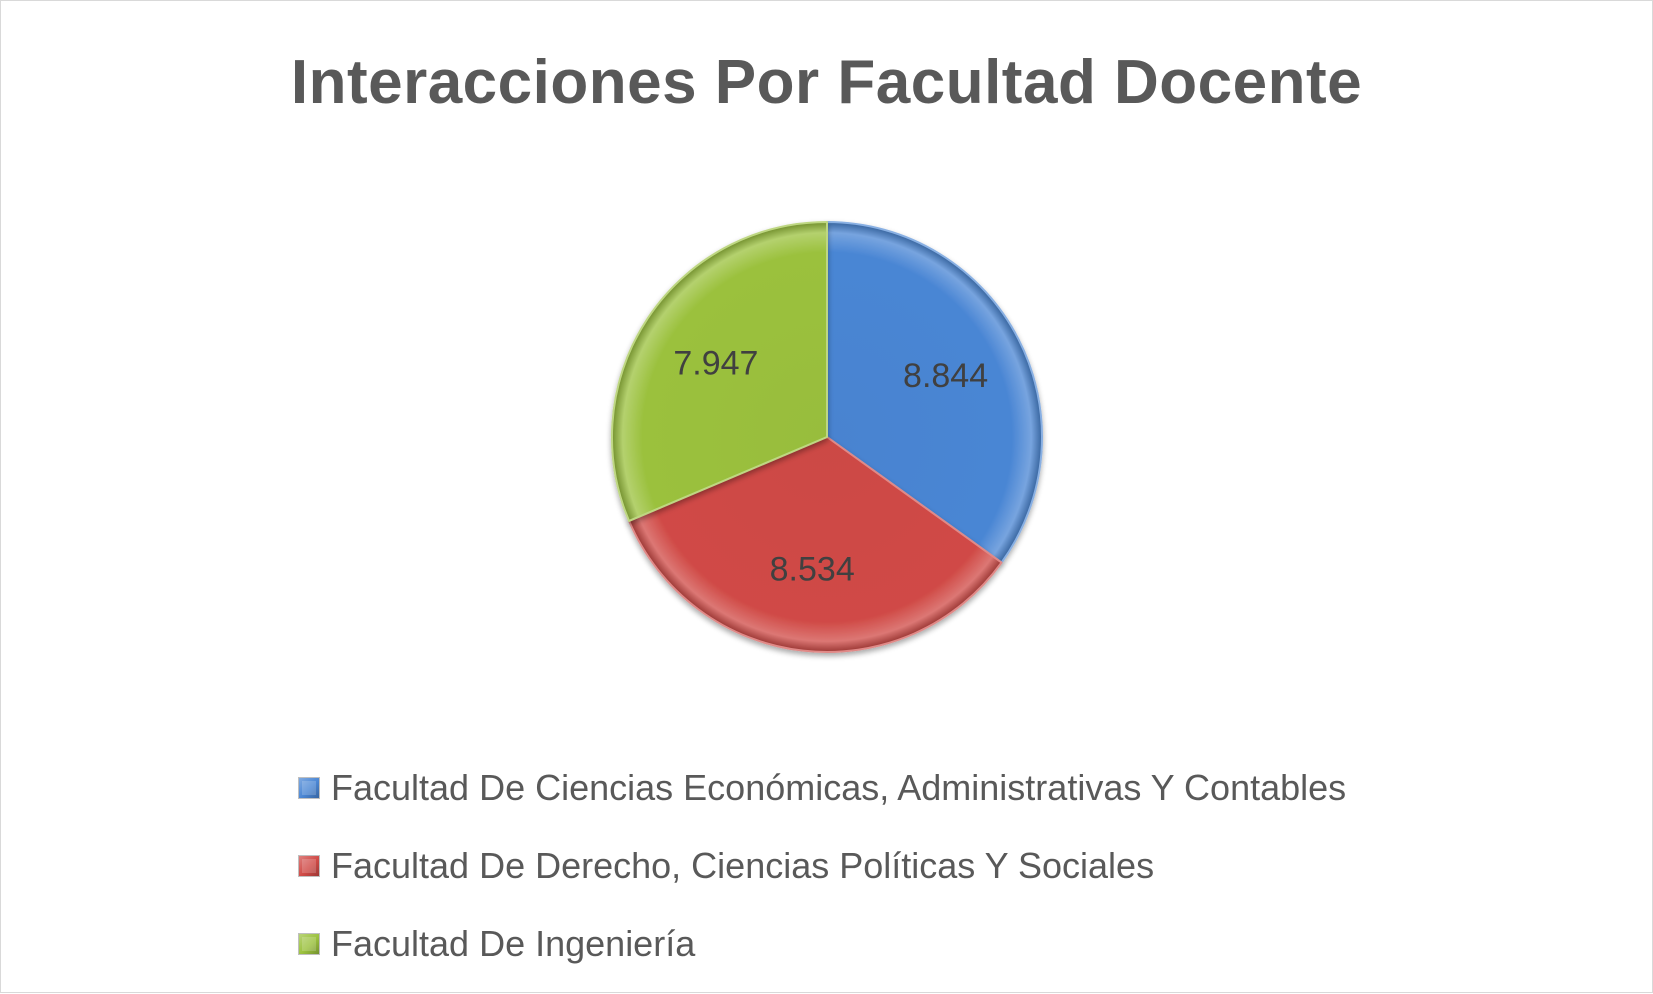  What do you see at coordinates (945, 376) in the screenshot?
I see `pie-data-label: 8.844` at bounding box center [945, 376].